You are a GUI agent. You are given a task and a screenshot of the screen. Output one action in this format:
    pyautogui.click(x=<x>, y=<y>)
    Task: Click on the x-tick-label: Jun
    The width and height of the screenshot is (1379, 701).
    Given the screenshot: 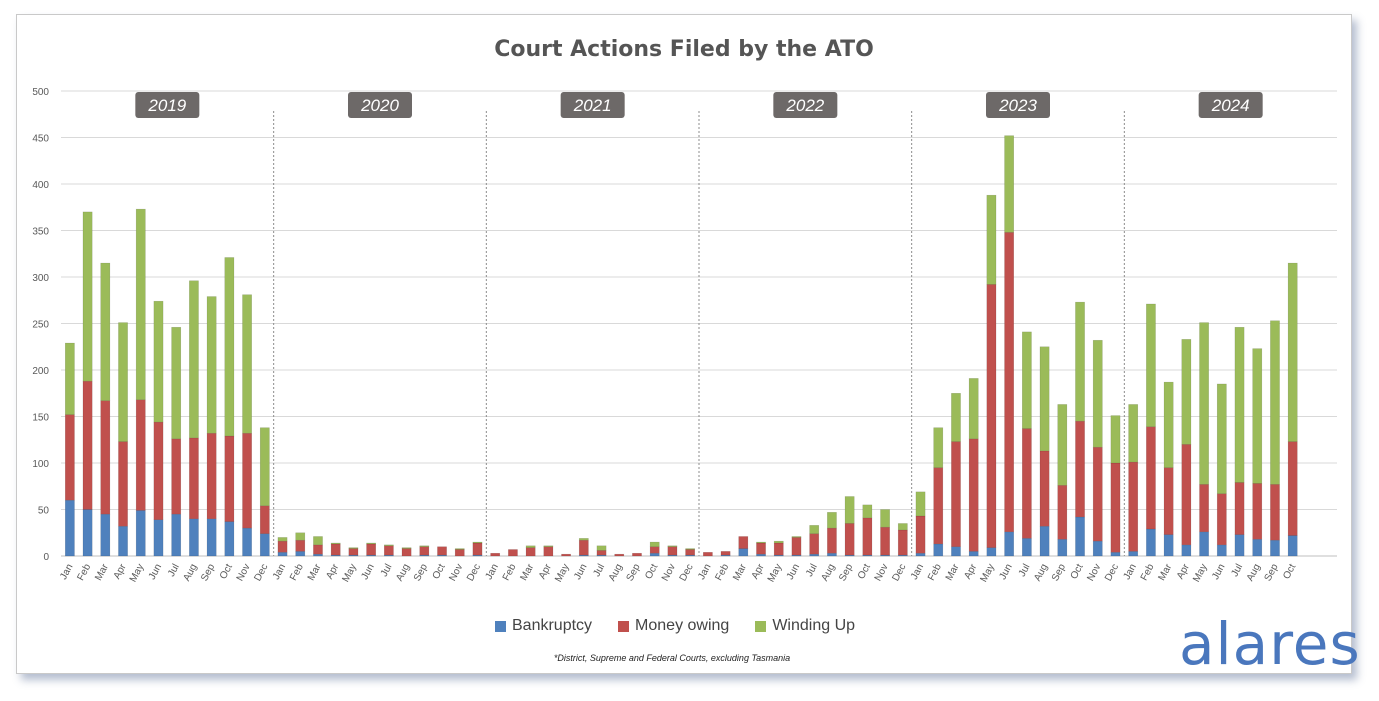 What is the action you would take?
    pyautogui.click(x=580, y=571)
    